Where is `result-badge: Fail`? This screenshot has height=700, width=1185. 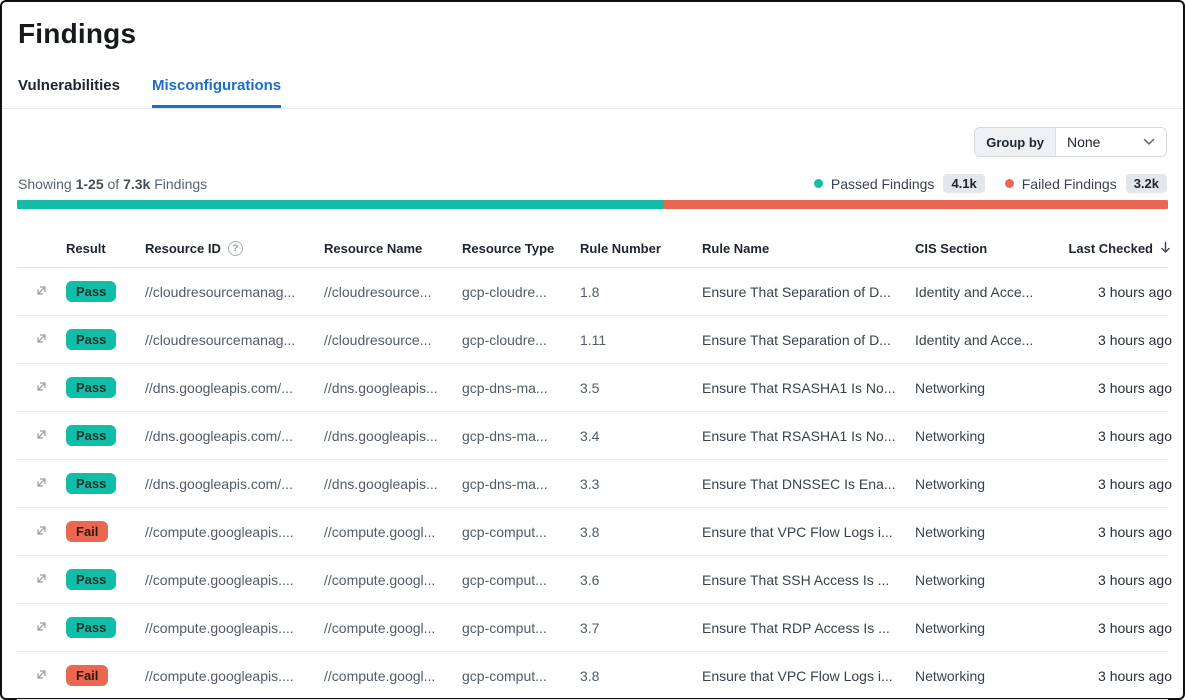 result-badge: Fail is located at coordinates (87, 531).